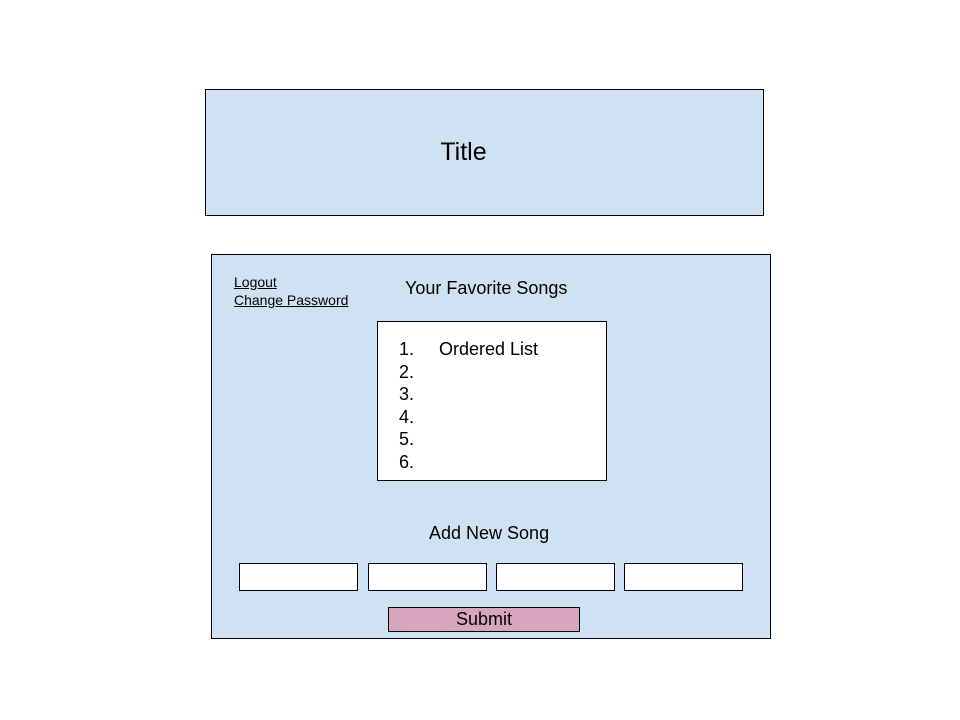 The image size is (960, 720). What do you see at coordinates (407, 349) in the screenshot?
I see `list-item-number: 1.` at bounding box center [407, 349].